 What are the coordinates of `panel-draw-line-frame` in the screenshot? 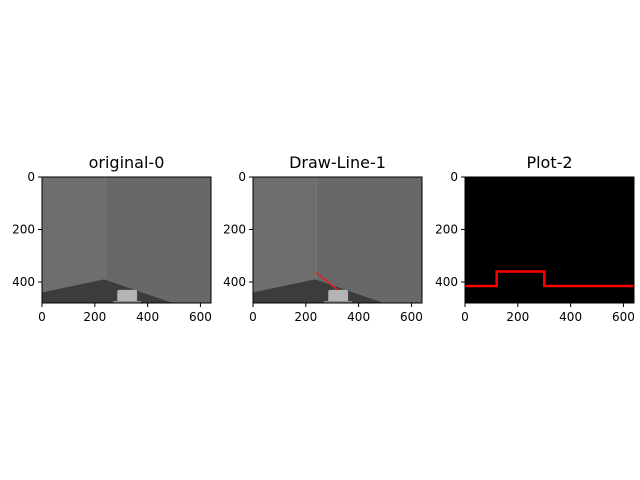 It's located at (337, 240).